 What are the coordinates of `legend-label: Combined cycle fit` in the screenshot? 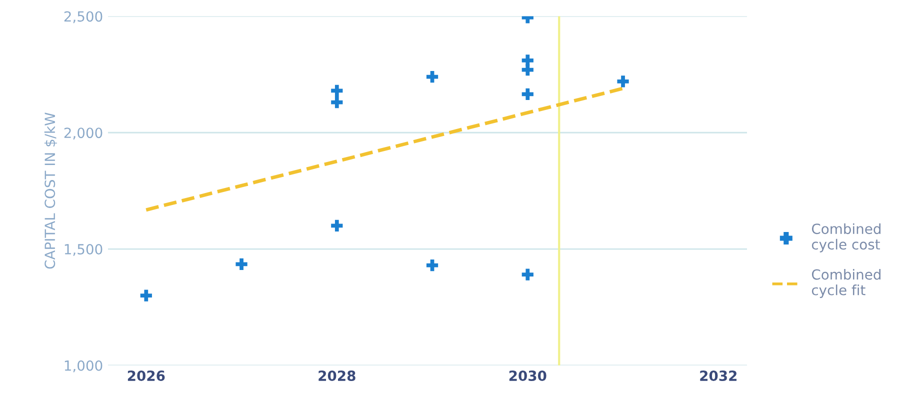 It's located at (846, 283).